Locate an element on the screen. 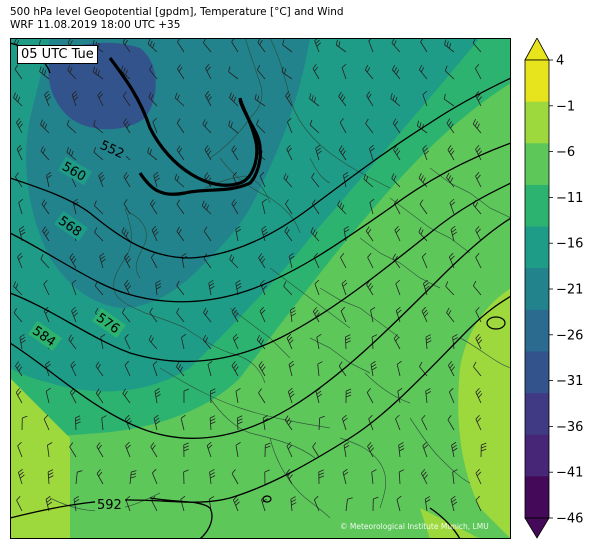  colorbar-tick-label: −11 is located at coordinates (569, 198).